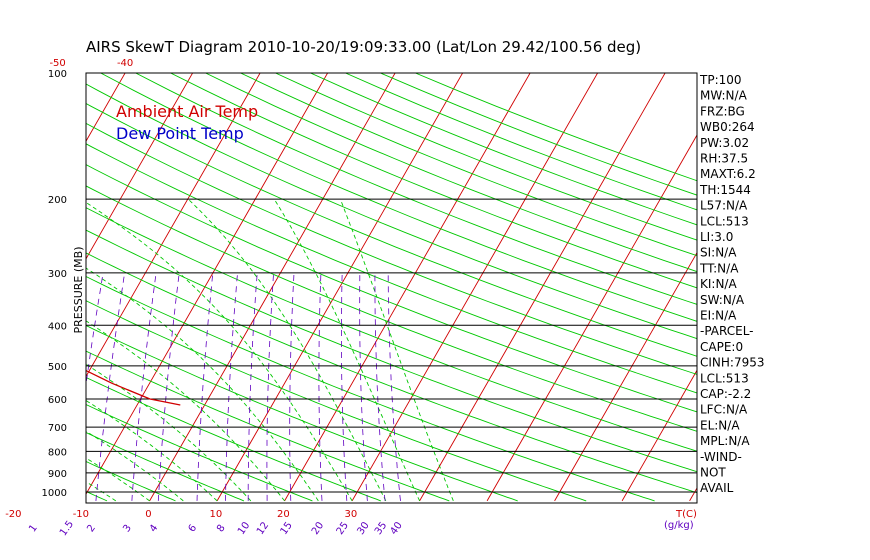  I want to click on stat-item: TT:N/A, so click(719, 268).